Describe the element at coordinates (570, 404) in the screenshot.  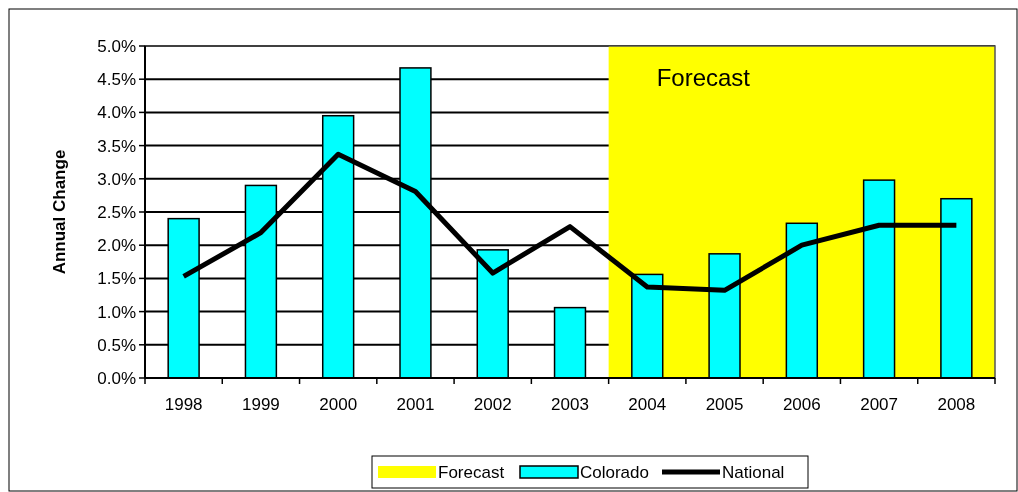
I see `x-tick-label: 2003` at that location.